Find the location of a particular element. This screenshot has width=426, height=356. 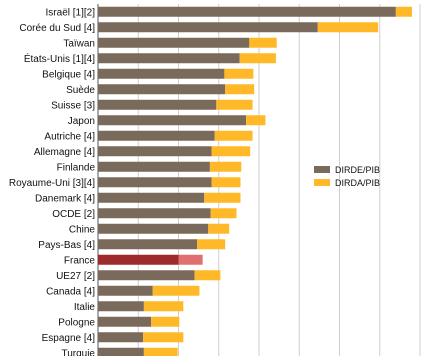

category-label: Autriche [4] is located at coordinates (69, 136).